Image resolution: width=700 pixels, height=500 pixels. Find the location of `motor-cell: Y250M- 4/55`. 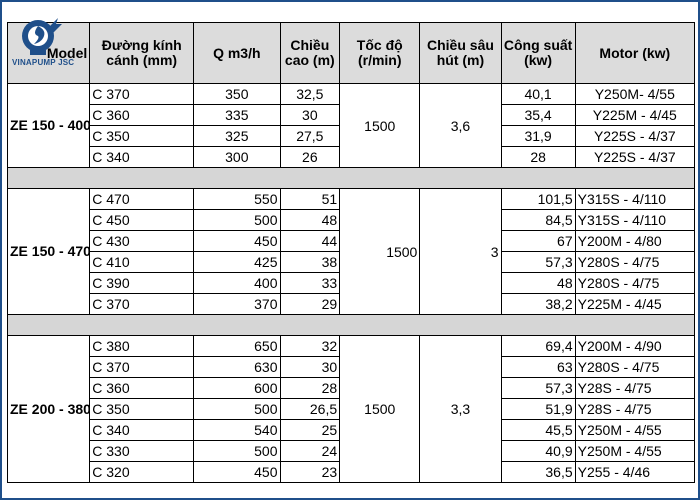

motor-cell: Y250M- 4/55 is located at coordinates (635, 94).